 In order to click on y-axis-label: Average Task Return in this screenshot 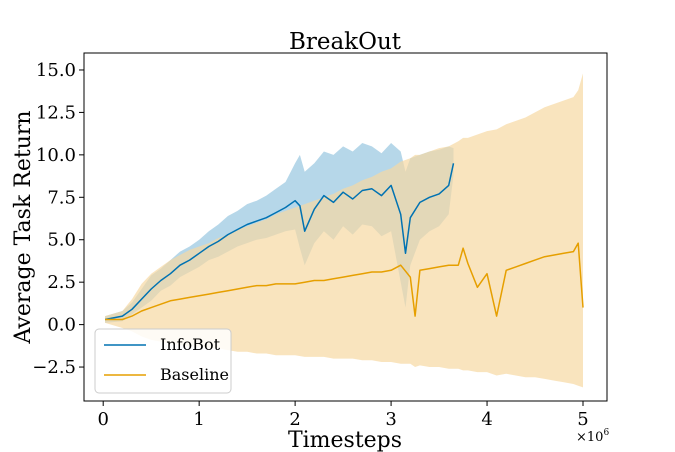, I will do `click(23, 227)`.